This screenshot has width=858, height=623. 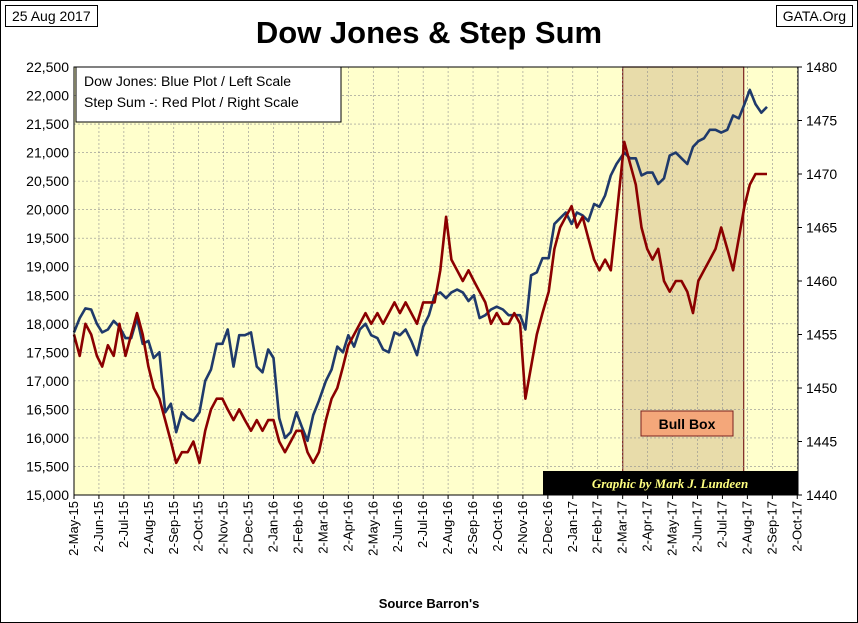 What do you see at coordinates (422, 524) in the screenshot?
I see `x-tick-label: 2-Jul-16` at bounding box center [422, 524].